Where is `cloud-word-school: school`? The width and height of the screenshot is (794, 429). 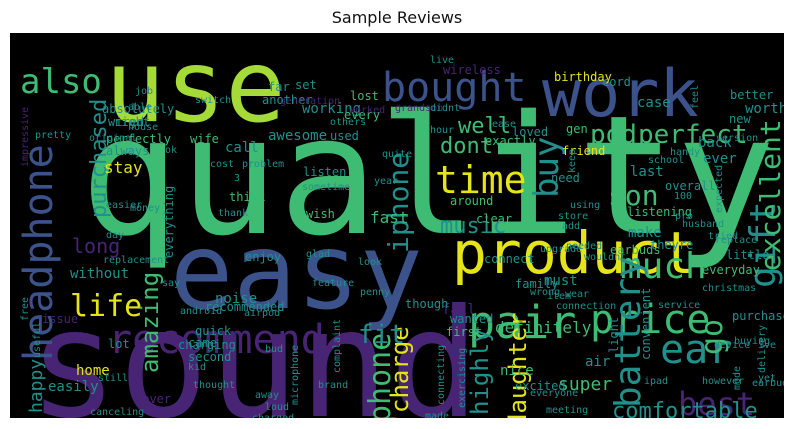 cloud-word-school: school is located at coordinates (666, 160).